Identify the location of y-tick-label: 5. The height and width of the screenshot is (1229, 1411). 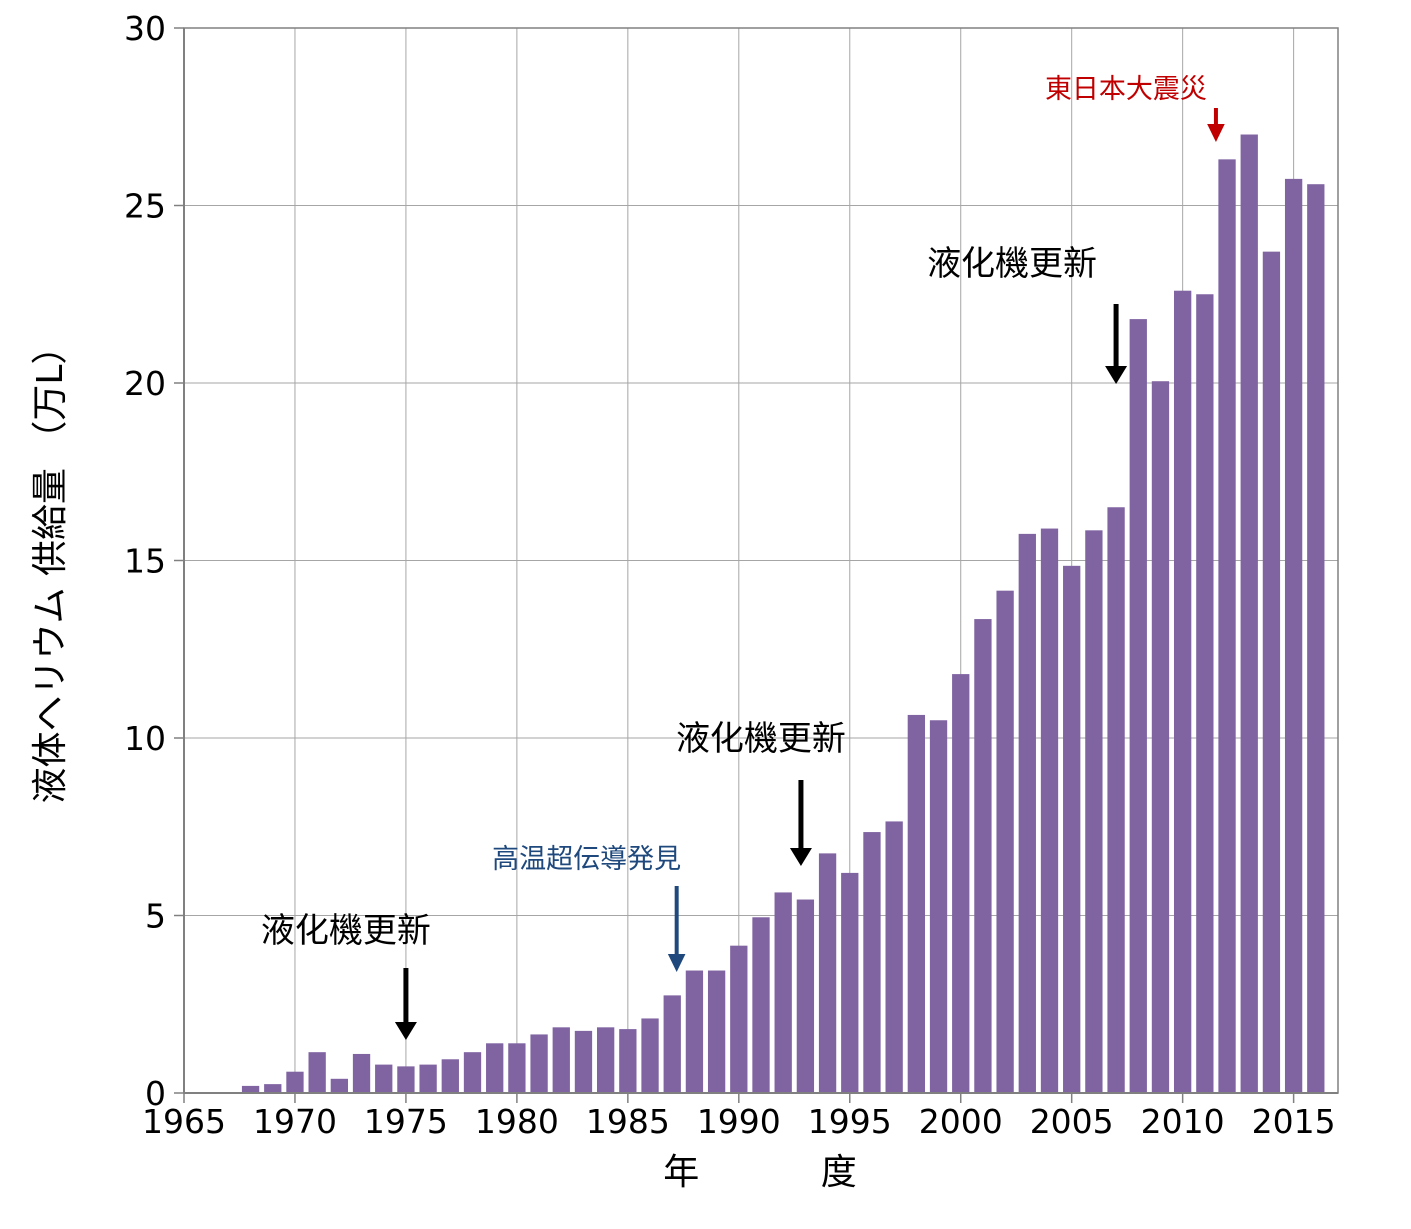
(155, 916).